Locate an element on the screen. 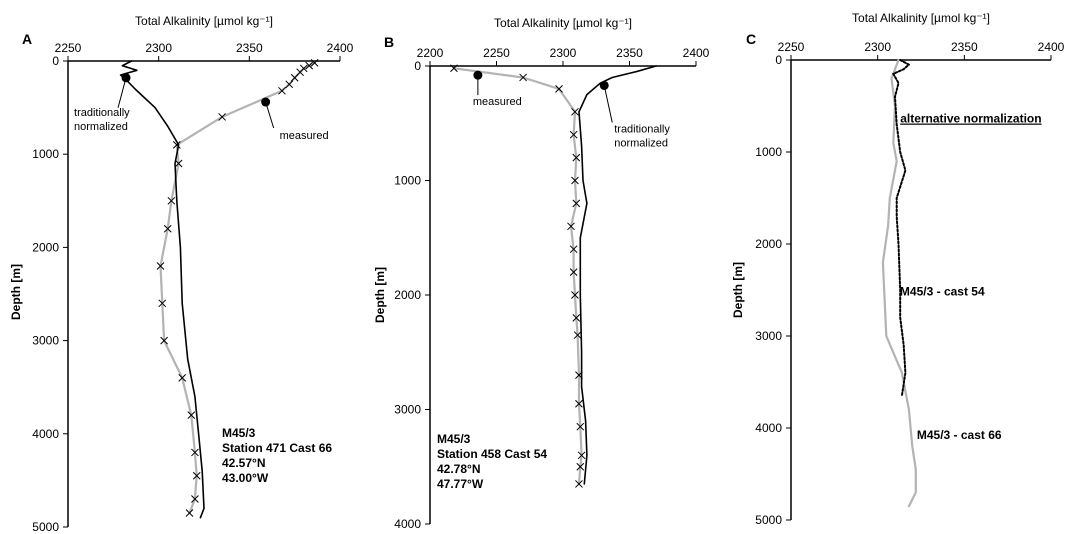 The image size is (1069, 534). annotation-label: M45/3 - cast 66 is located at coordinates (959, 435).